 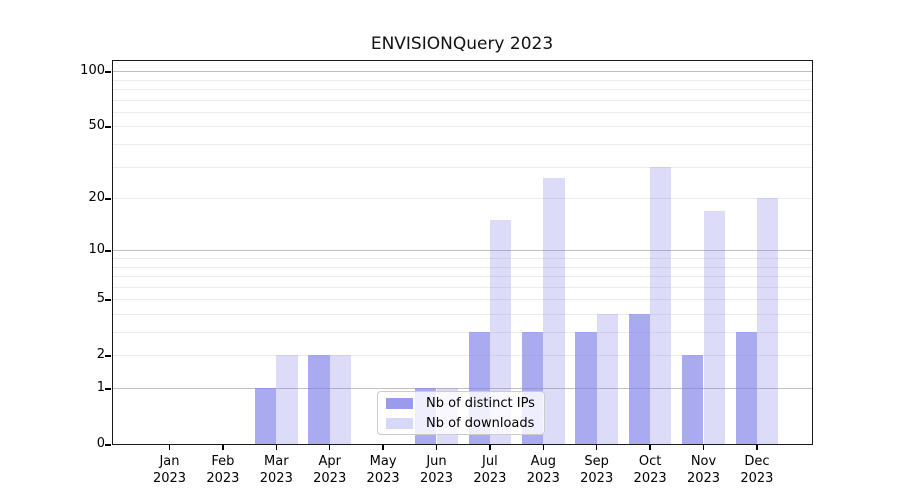 What do you see at coordinates (480, 403) in the screenshot?
I see `legend-label-distinct-ips: Nb of distinct IPs` at bounding box center [480, 403].